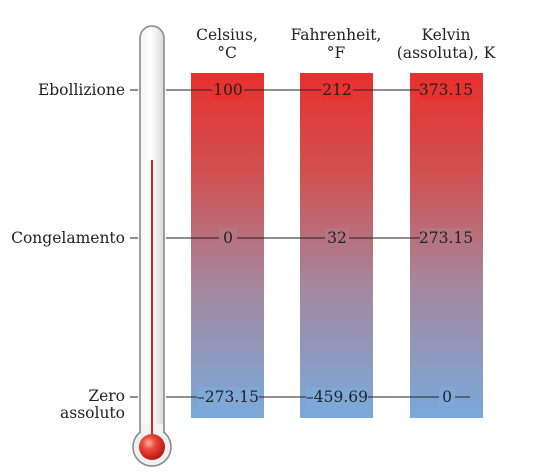 Image resolution: width=535 pixels, height=473 pixels. I want to click on thermometer, so click(152, 246).